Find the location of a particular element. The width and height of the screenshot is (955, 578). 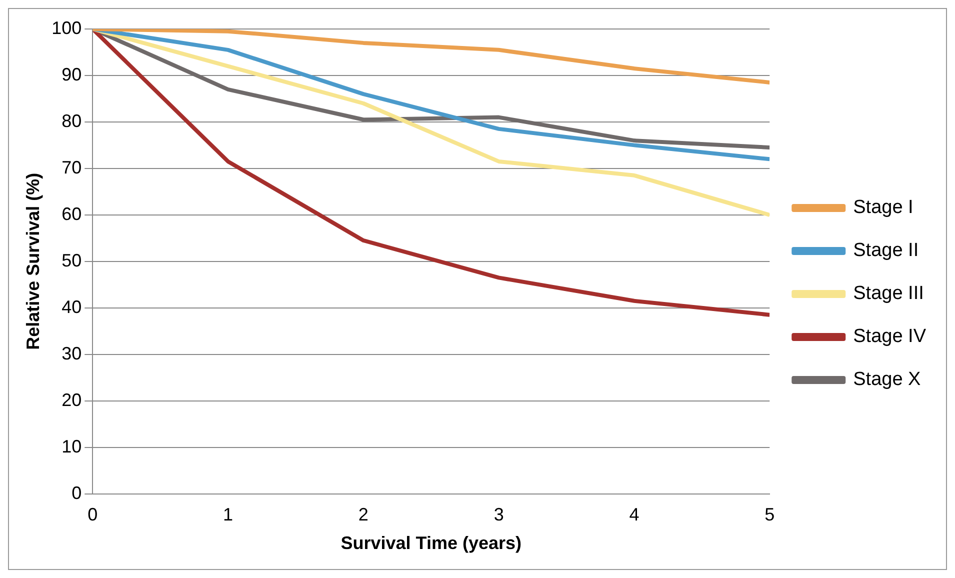

y-tick-label: 60 is located at coordinates (72, 214).